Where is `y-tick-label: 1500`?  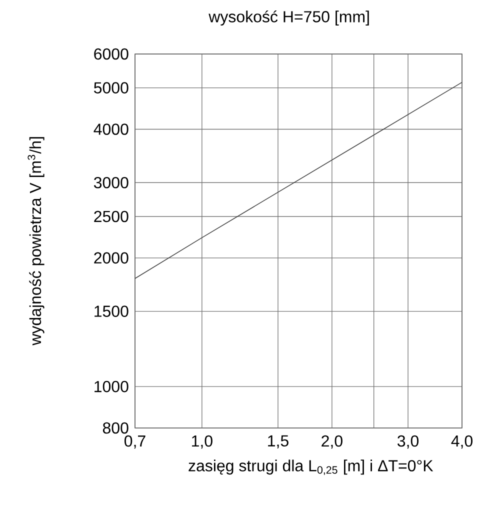 y-tick-label: 1500 is located at coordinates (111, 311).